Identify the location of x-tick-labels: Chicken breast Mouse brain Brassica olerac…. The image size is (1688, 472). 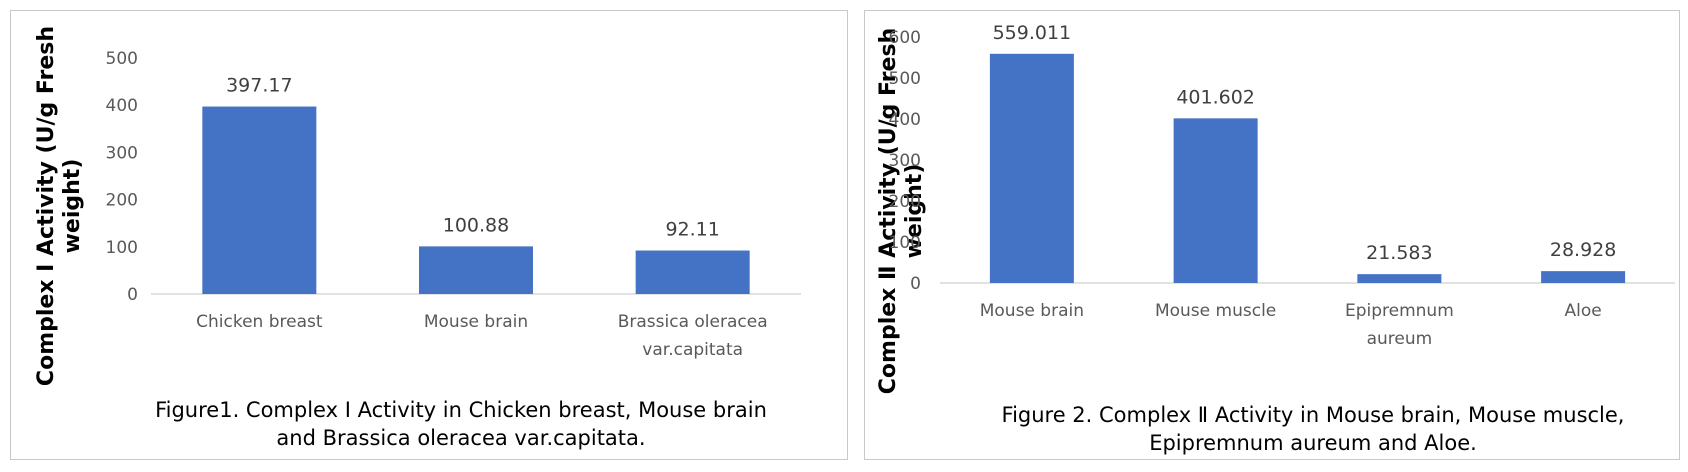
(481, 336).